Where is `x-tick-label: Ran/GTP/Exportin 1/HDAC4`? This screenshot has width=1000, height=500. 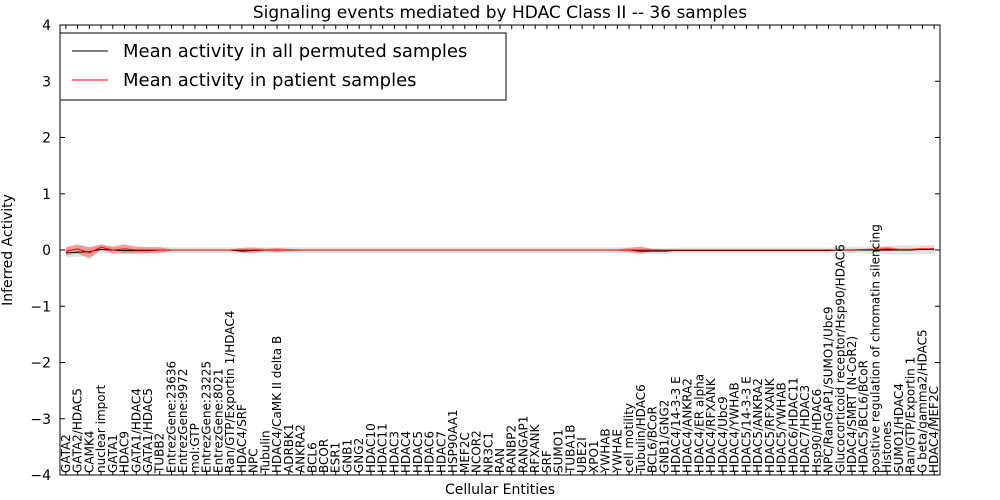 x-tick-label: Ran/GTP/Exportin 1/HDAC4 is located at coordinates (230, 392).